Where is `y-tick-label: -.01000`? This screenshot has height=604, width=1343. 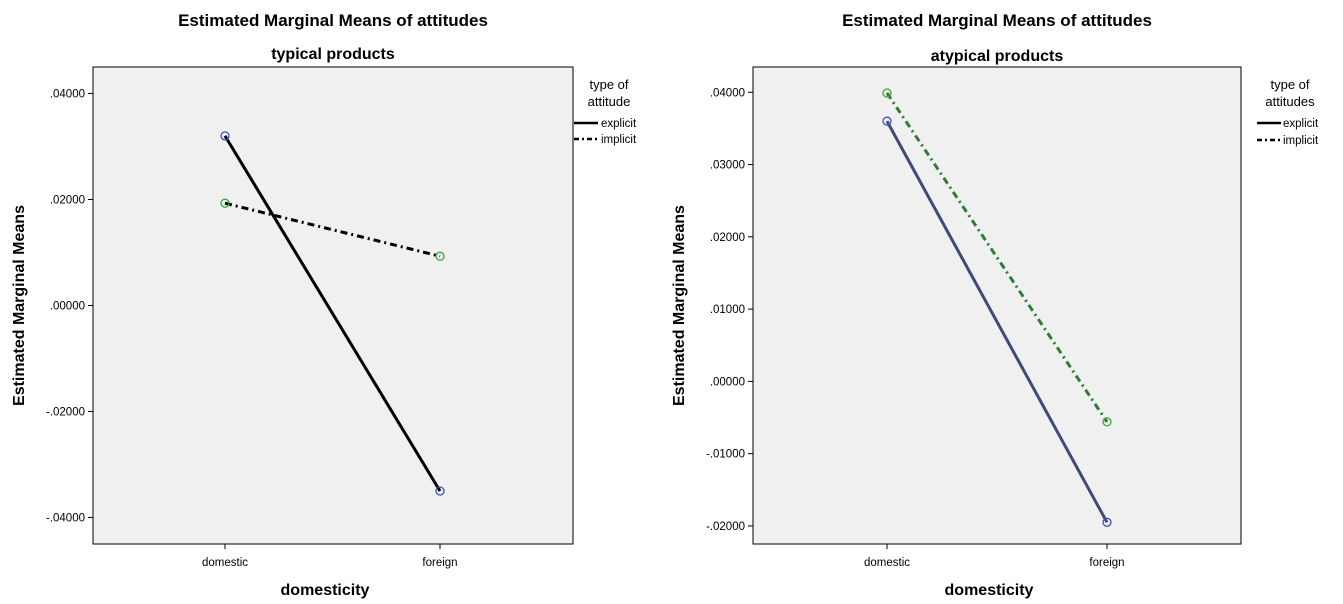 y-tick-label: -.01000 is located at coordinates (725, 455).